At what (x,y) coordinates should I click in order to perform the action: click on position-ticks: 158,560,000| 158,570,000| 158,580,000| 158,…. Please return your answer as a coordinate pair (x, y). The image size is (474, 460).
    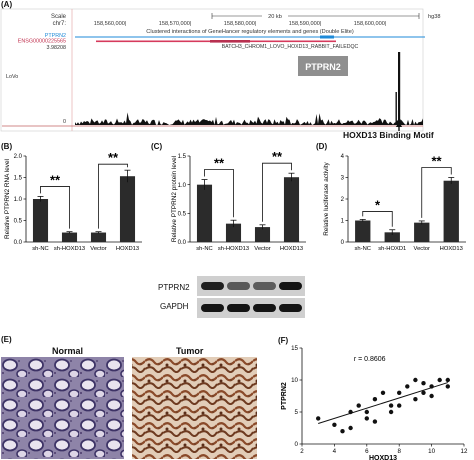
    Looking at the image, I should click on (240, 24).